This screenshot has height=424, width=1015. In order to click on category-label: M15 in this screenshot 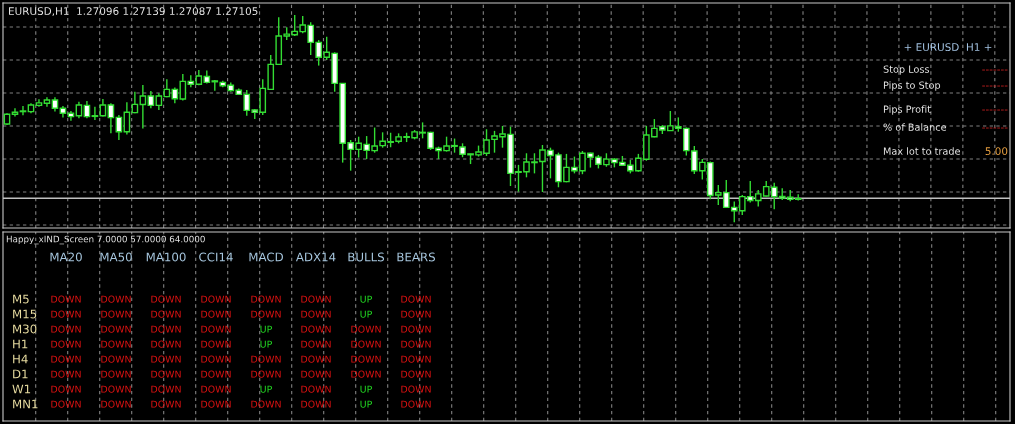, I will do `click(25, 314)`.